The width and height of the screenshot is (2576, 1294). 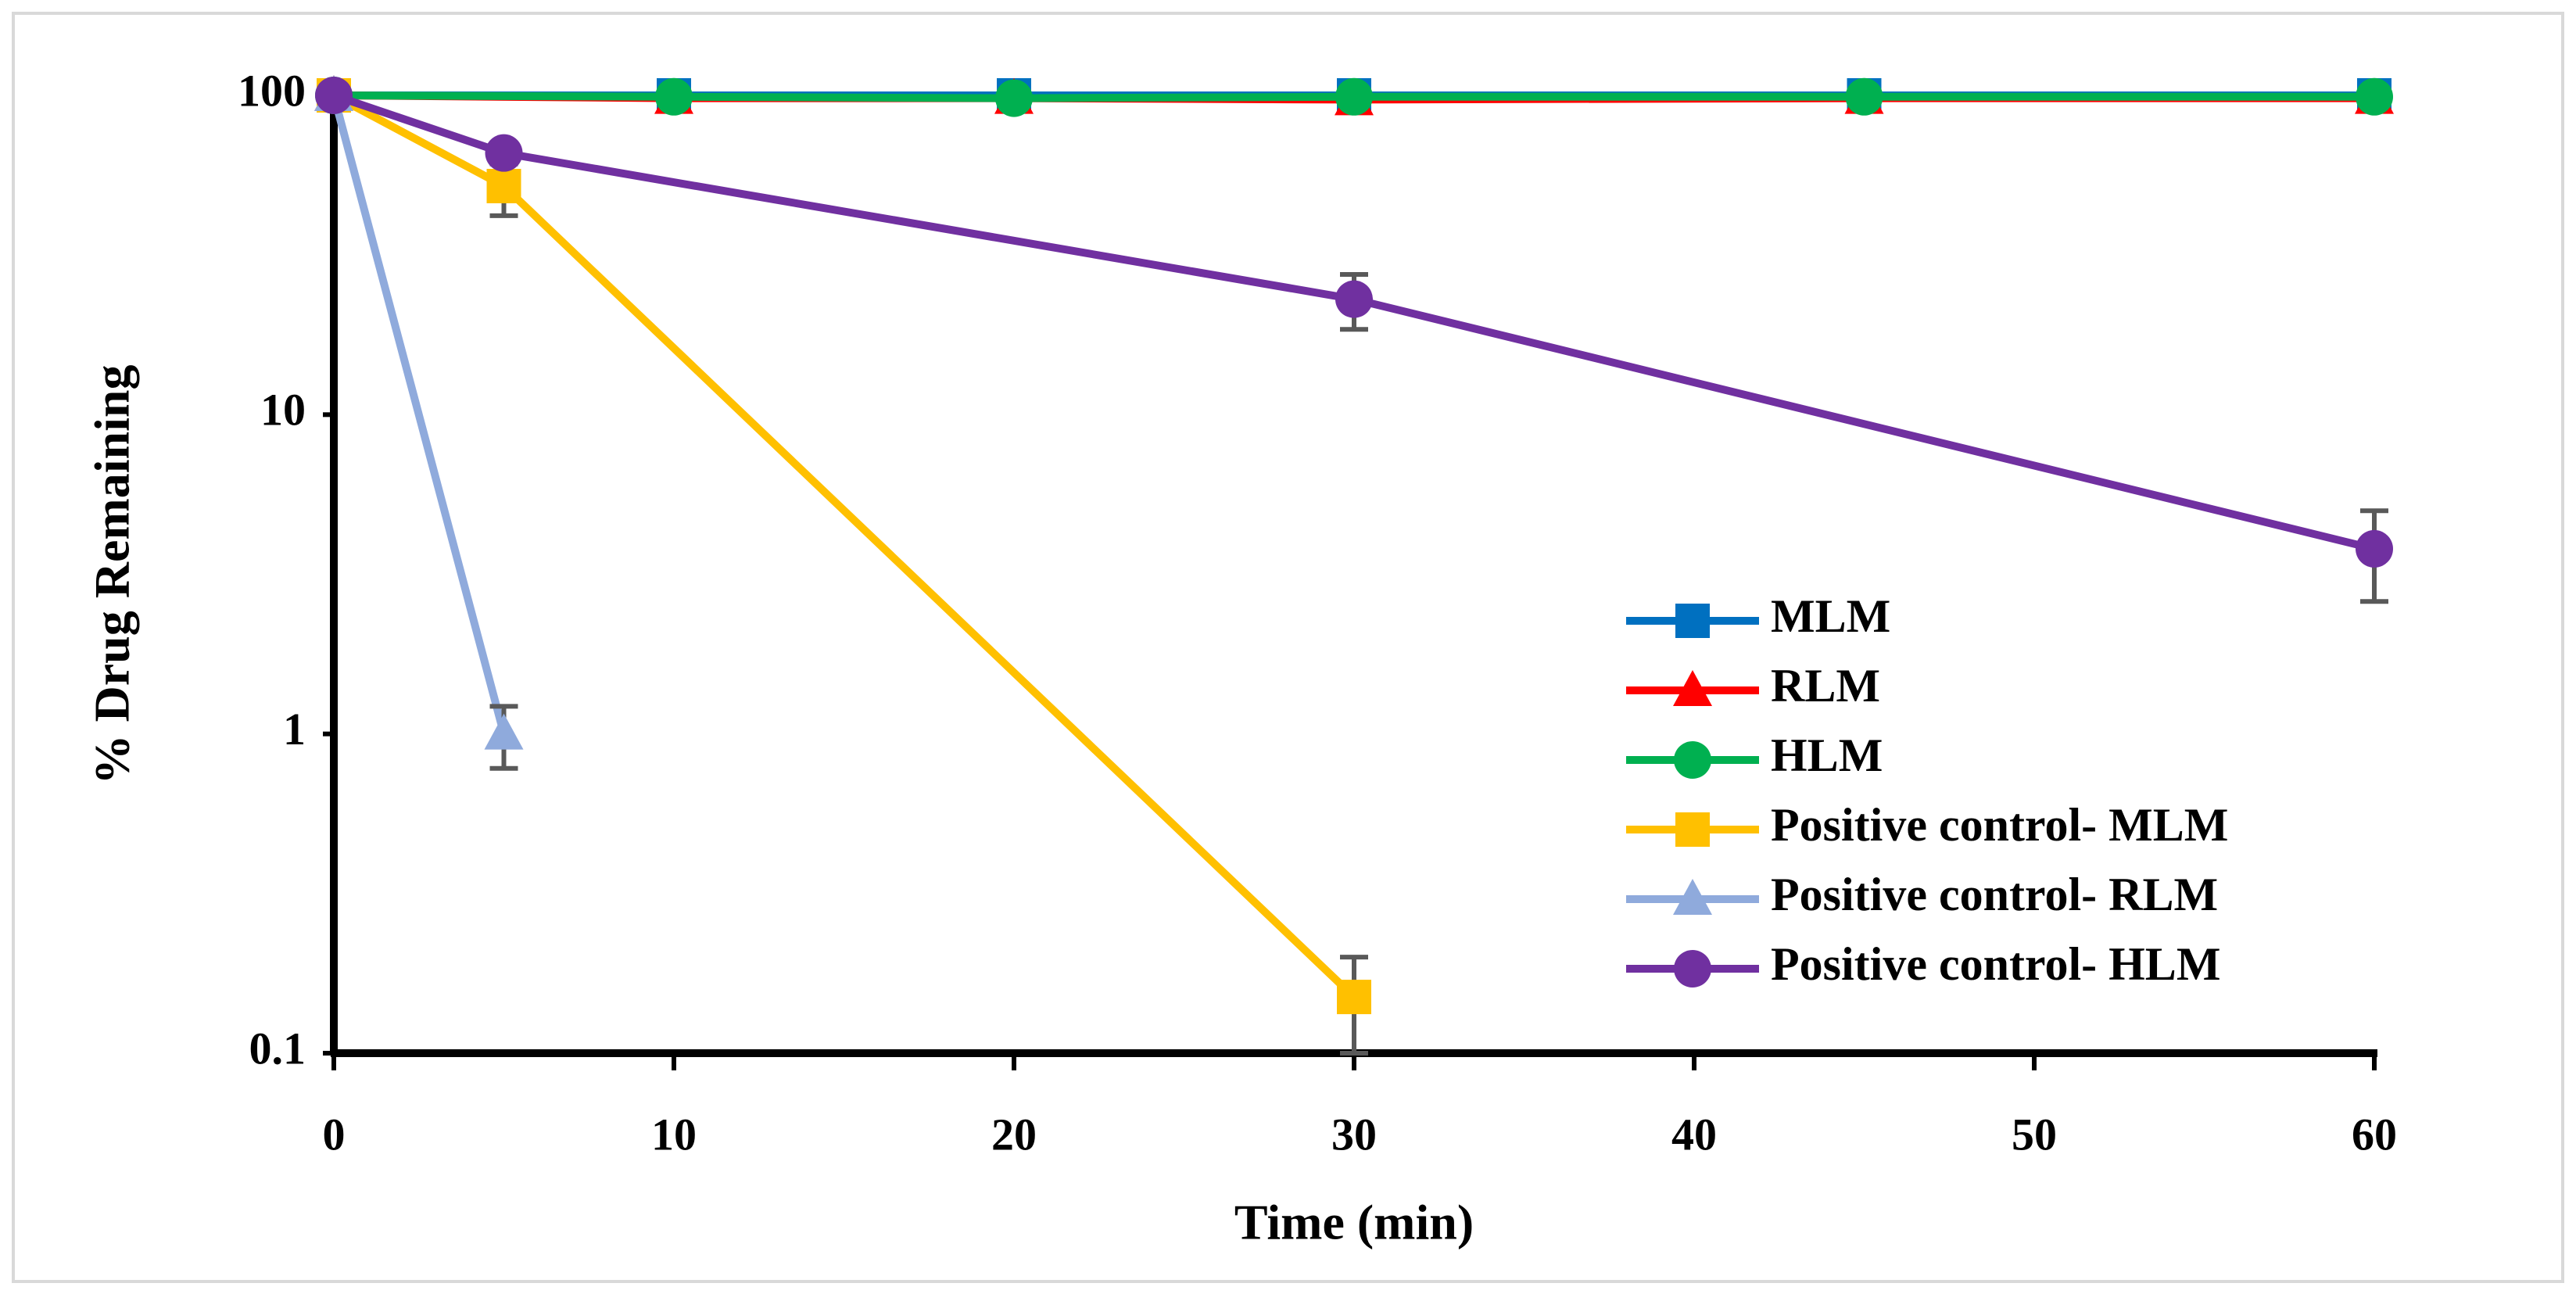 What do you see at coordinates (2374, 1134) in the screenshot?
I see `x-tick-label: 60` at bounding box center [2374, 1134].